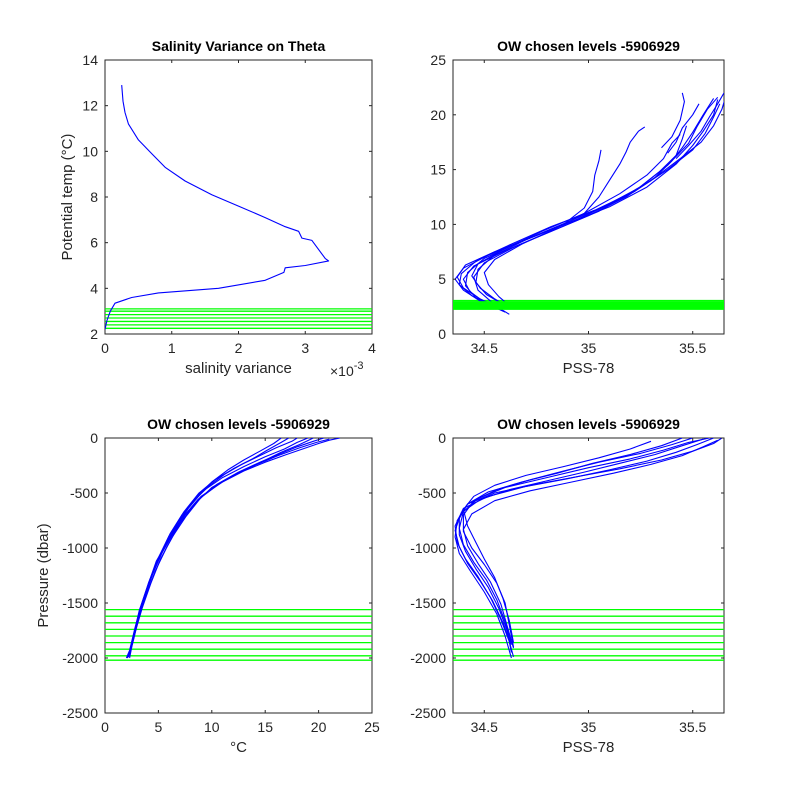 The image size is (800, 800). I want to click on y-axis-label: Pressure (dbar), so click(43, 575).